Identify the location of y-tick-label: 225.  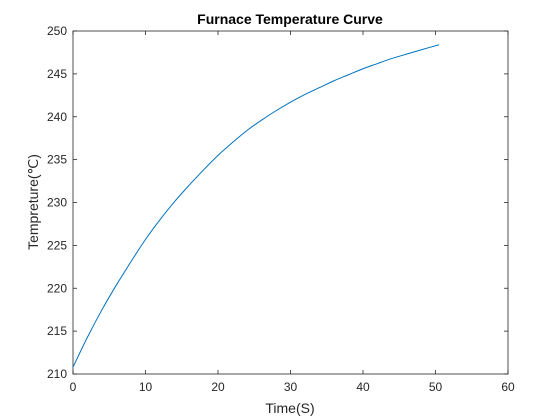
(57, 245).